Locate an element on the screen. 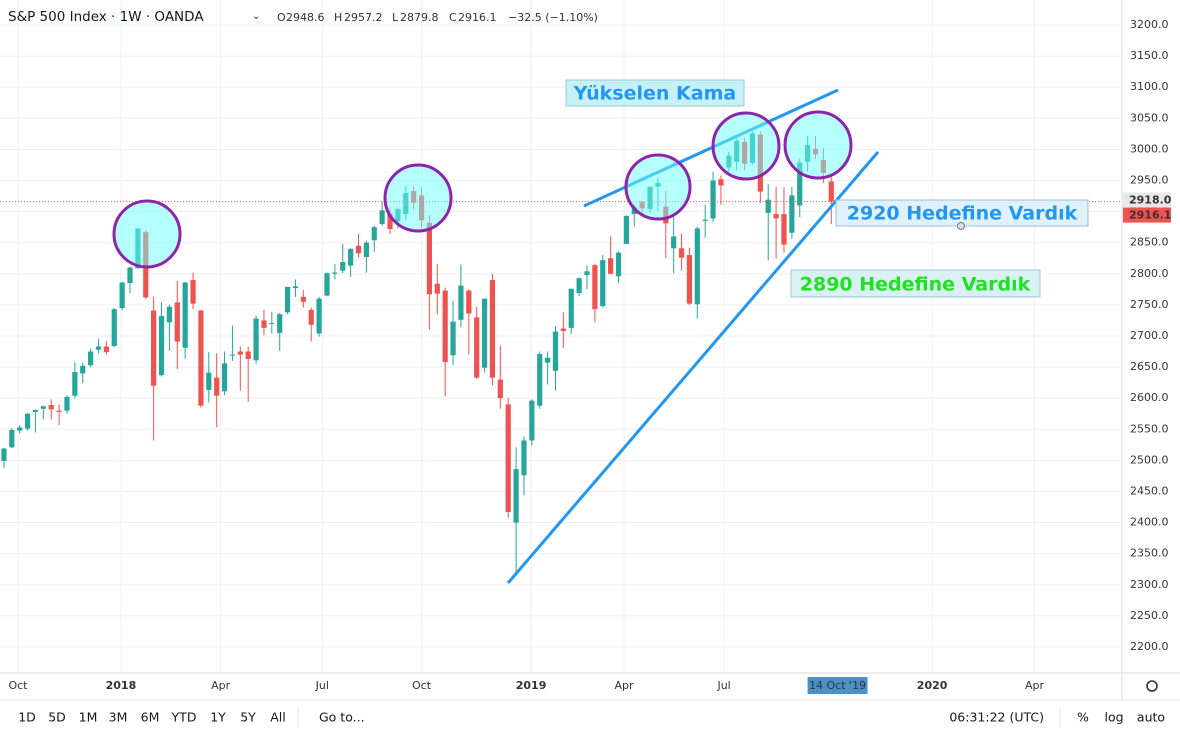 The width and height of the screenshot is (1180, 739). crosshair-date-box is located at coordinates (837, 685).